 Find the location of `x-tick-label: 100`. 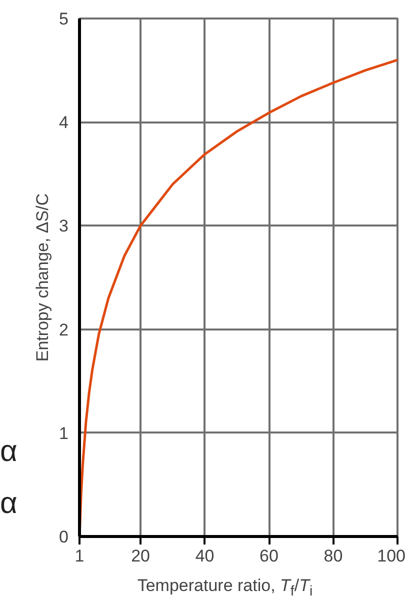

x-tick-label: 100 is located at coordinates (391, 556).